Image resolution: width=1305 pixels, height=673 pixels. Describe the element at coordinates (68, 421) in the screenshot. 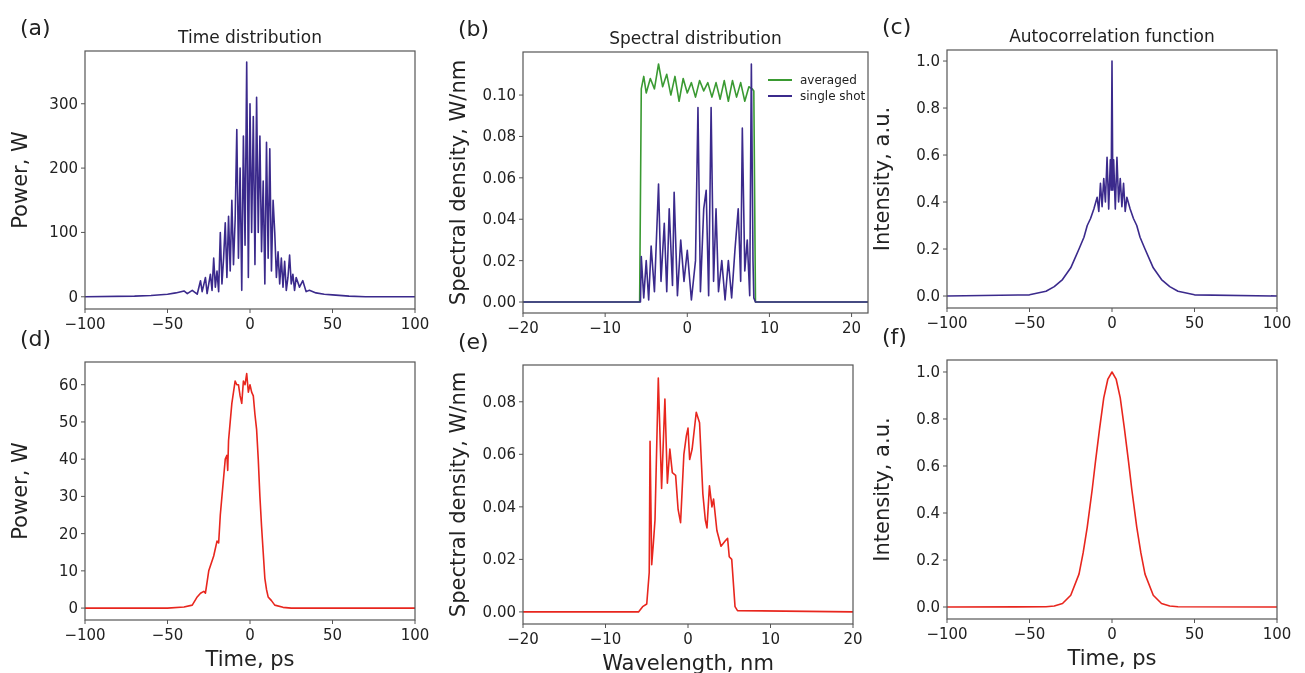

I see `y-tick-label: 50` at that location.